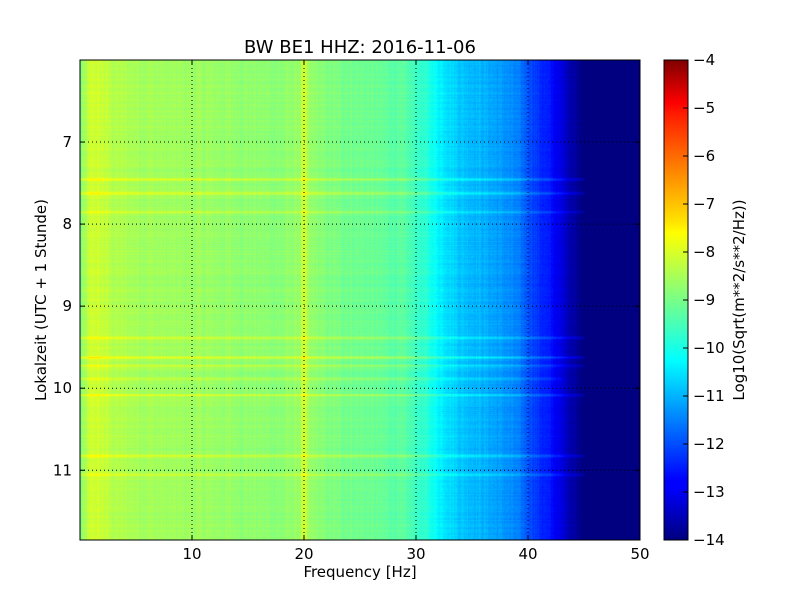 The image size is (800, 600). What do you see at coordinates (639, 554) in the screenshot?
I see `x-tick-label: 50` at bounding box center [639, 554].